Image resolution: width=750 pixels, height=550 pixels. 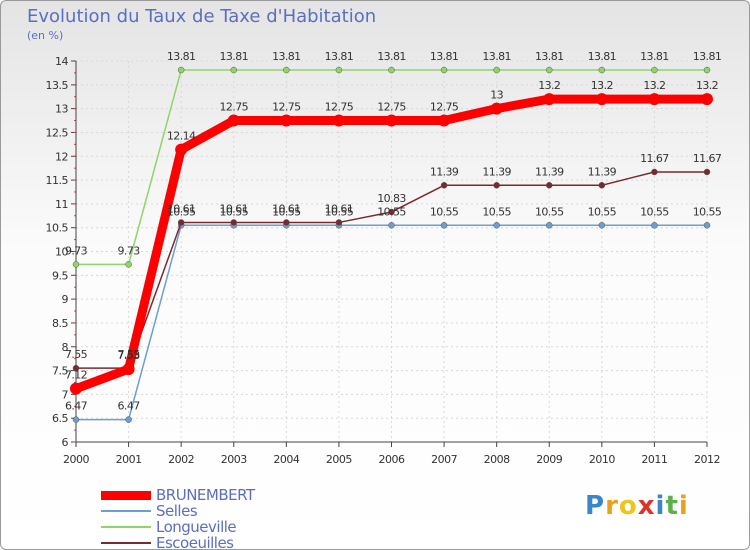 What do you see at coordinates (60, 371) in the screenshot?
I see `y-tick-label: 7.5` at bounding box center [60, 371].